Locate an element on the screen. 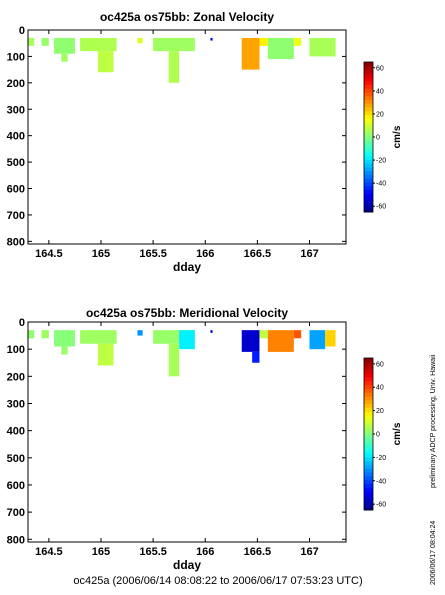 The width and height of the screenshot is (445, 595). y-tick-label: 400 is located at coordinates (16, 137).